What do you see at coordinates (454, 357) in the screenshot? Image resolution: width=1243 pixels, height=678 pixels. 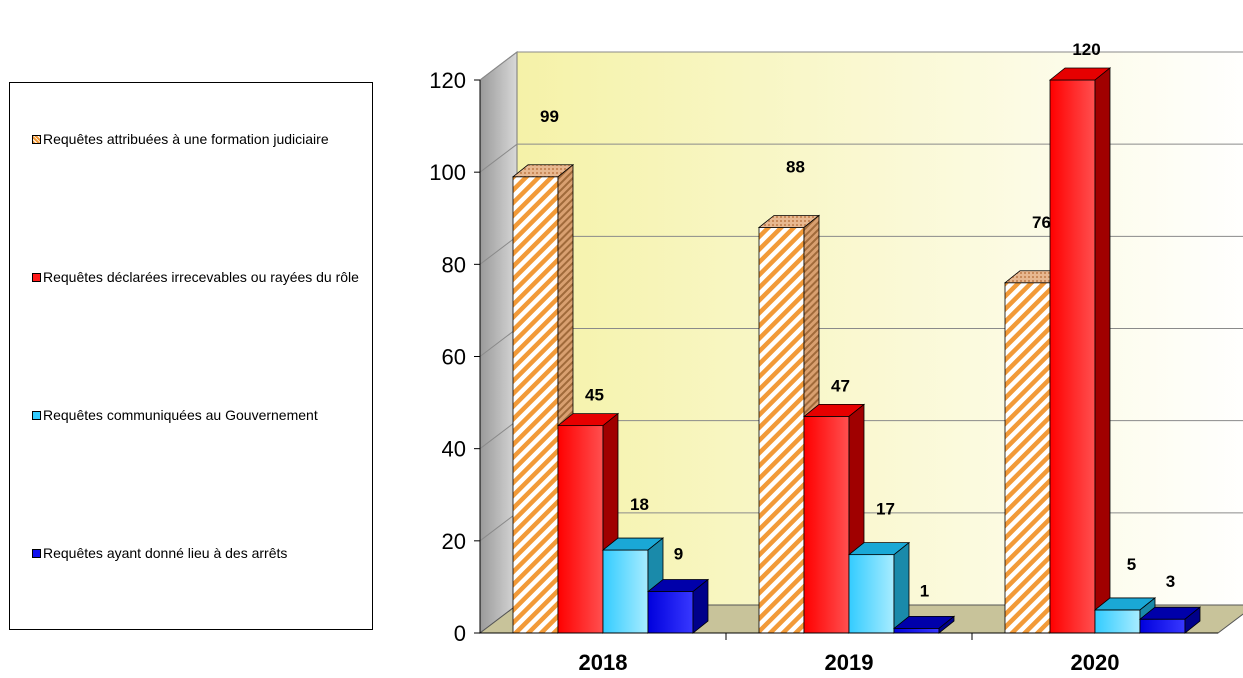 I see `y-tick-label: 60` at bounding box center [454, 357].